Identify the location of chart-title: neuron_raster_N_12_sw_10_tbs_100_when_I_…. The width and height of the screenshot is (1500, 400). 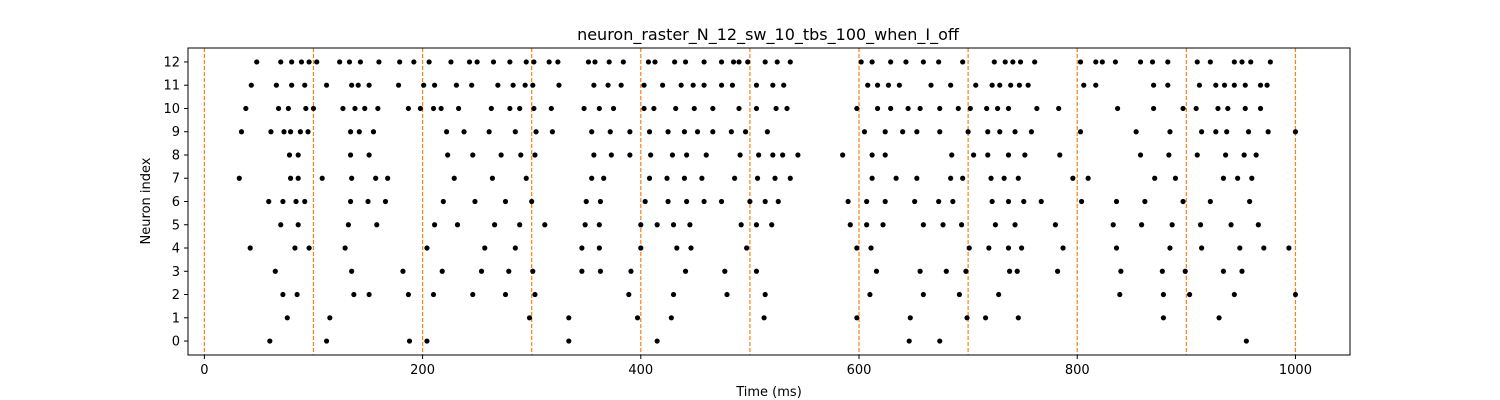
(768, 35).